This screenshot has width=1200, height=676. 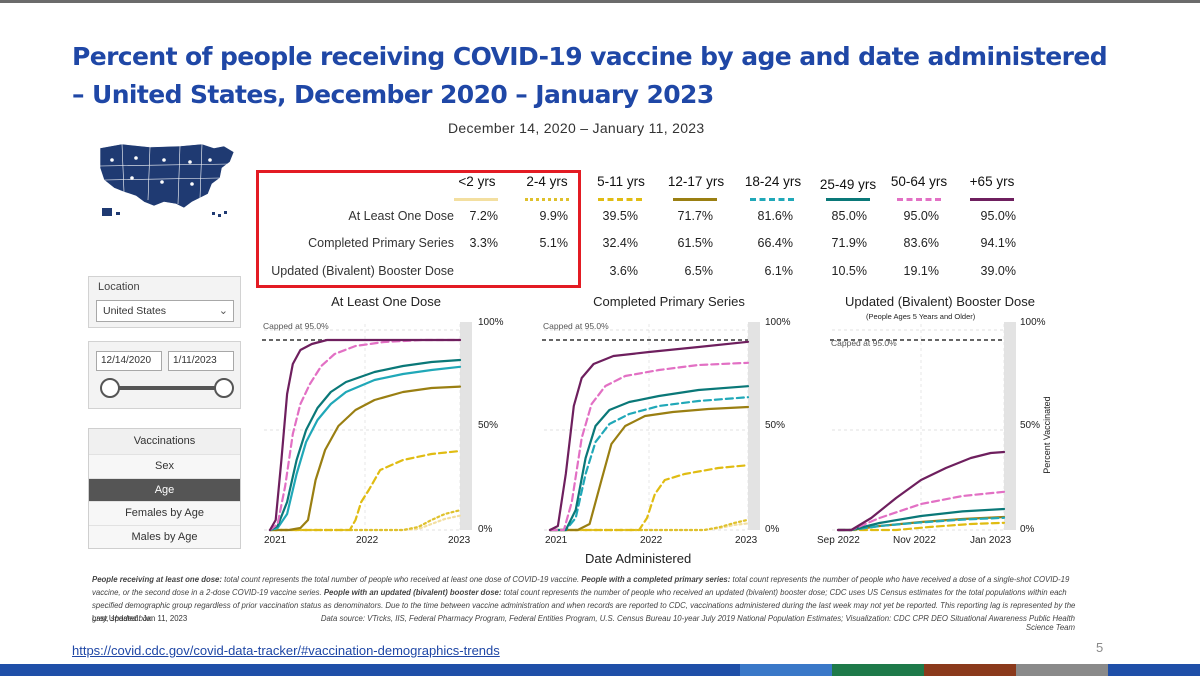 What do you see at coordinates (878, 670) in the screenshot?
I see `footer-bar-green` at bounding box center [878, 670].